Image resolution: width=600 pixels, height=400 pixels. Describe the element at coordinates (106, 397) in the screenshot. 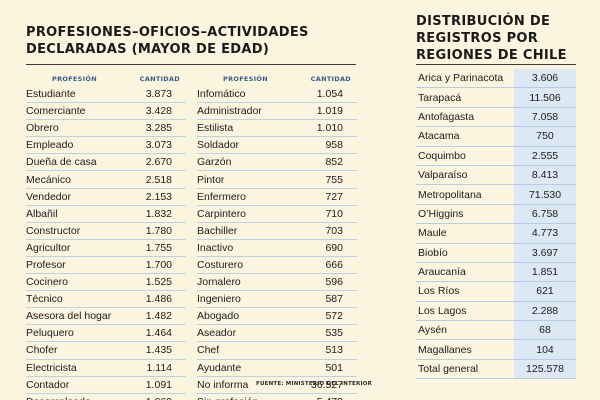

I see `table-row: Desempleado 1.069` at that location.